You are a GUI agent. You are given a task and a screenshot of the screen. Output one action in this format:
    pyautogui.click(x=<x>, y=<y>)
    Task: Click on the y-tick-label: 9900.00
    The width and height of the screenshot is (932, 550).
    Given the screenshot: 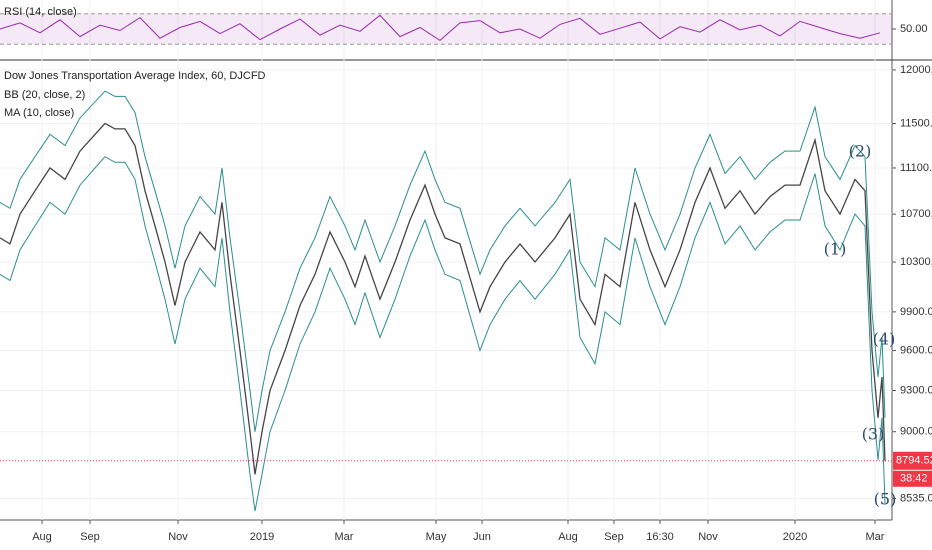 What is the action you would take?
    pyautogui.click(x=916, y=312)
    